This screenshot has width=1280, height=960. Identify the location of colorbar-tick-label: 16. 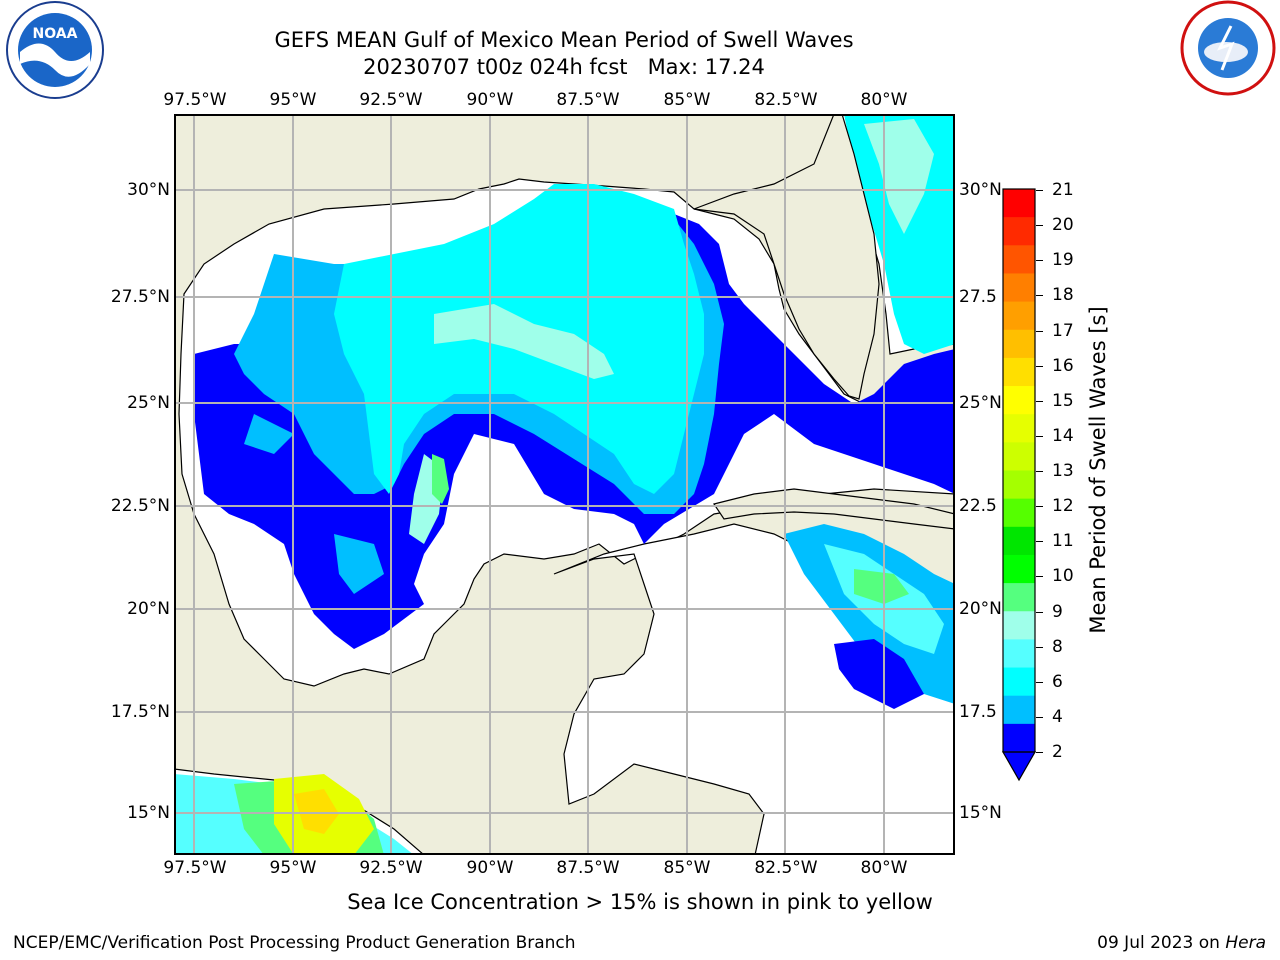
(1063, 365).